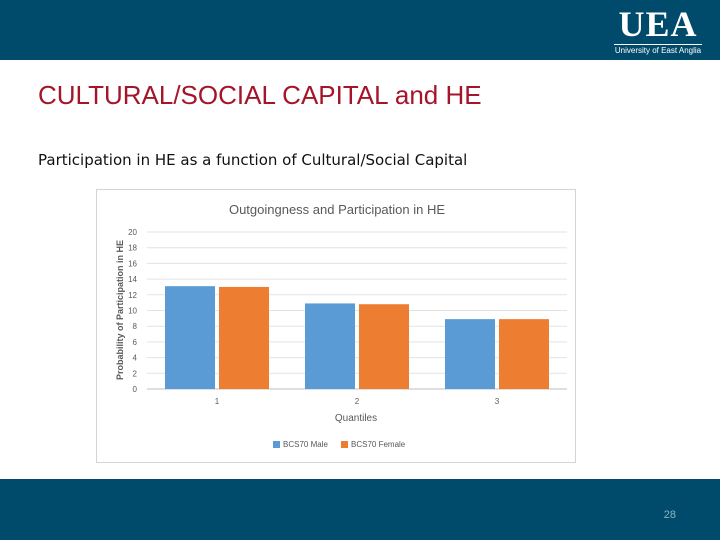 The height and width of the screenshot is (540, 720). Describe the element at coordinates (135, 358) in the screenshot. I see `y-tick-label: 4` at that location.